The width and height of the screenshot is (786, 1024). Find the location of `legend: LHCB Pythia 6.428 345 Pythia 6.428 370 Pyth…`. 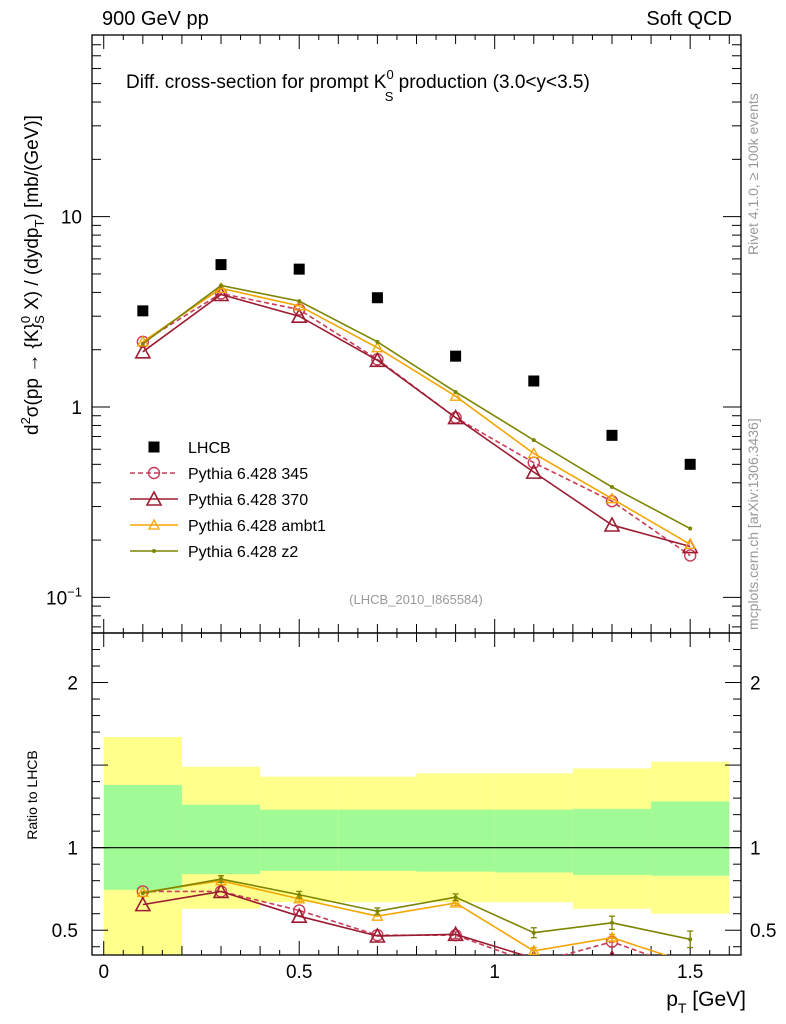

legend: LHCB Pythia 6.428 345 Pythia 6.428 370 Pyth… is located at coordinates (228, 500).